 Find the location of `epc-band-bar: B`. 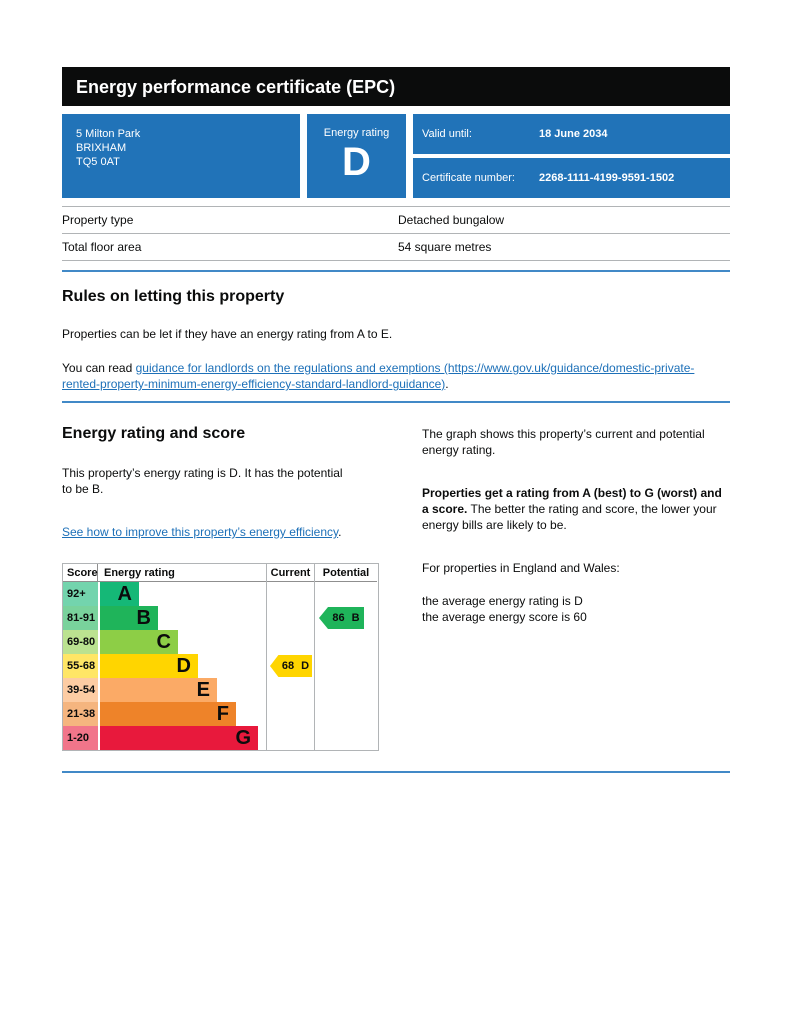

epc-band-bar: B is located at coordinates (129, 618).